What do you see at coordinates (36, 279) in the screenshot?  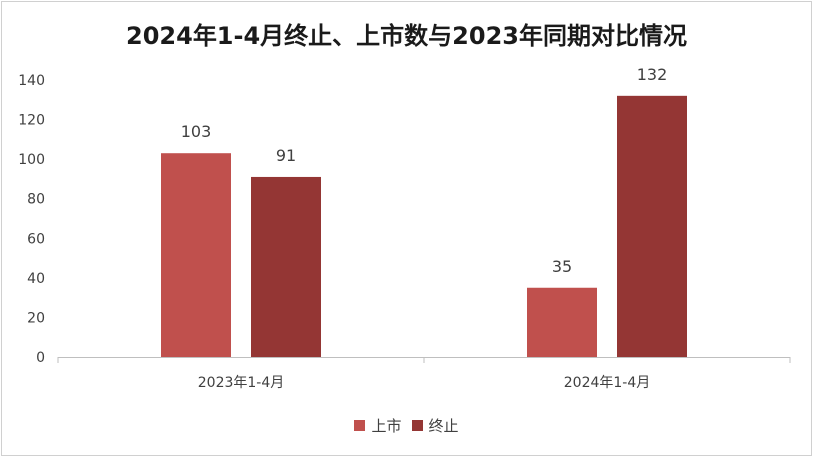 I see `y-tick-label: 40` at bounding box center [36, 279].